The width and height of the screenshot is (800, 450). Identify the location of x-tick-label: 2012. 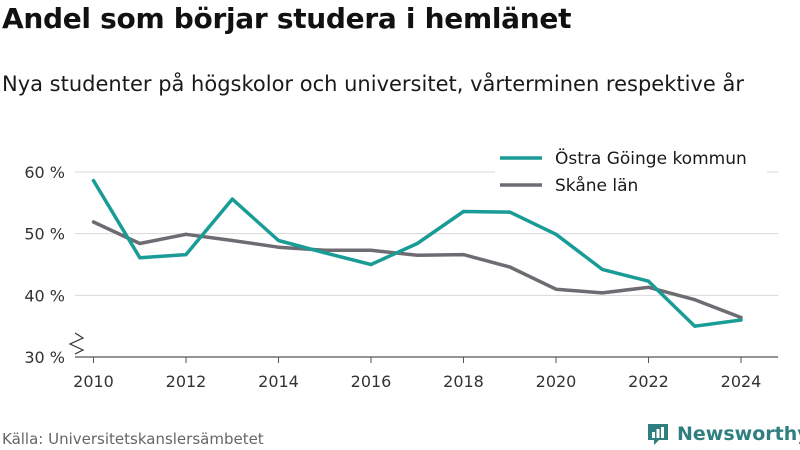
(186, 381).